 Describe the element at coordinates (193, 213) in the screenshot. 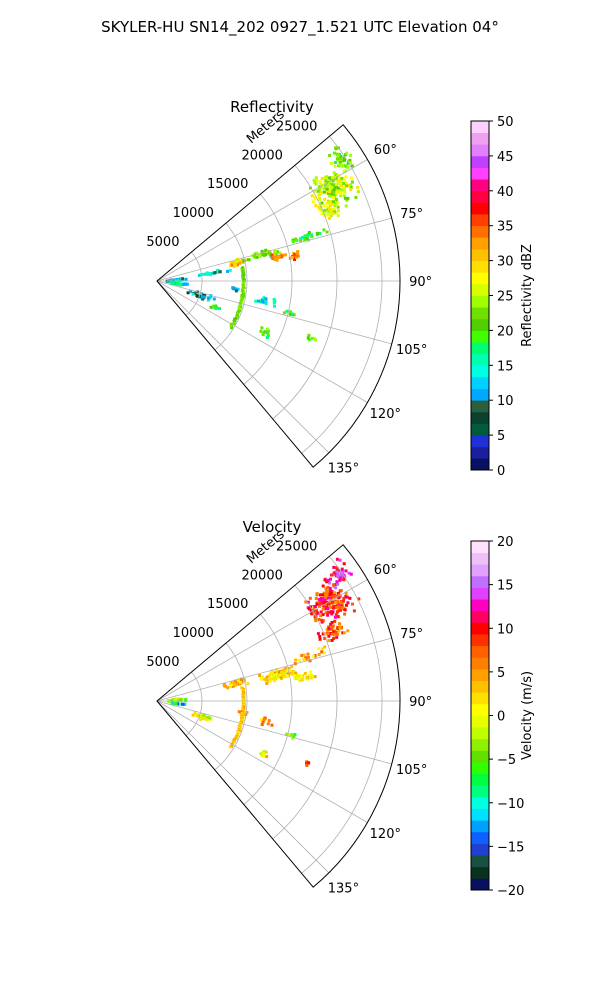

I see `r-tick-label: 10000` at that location.